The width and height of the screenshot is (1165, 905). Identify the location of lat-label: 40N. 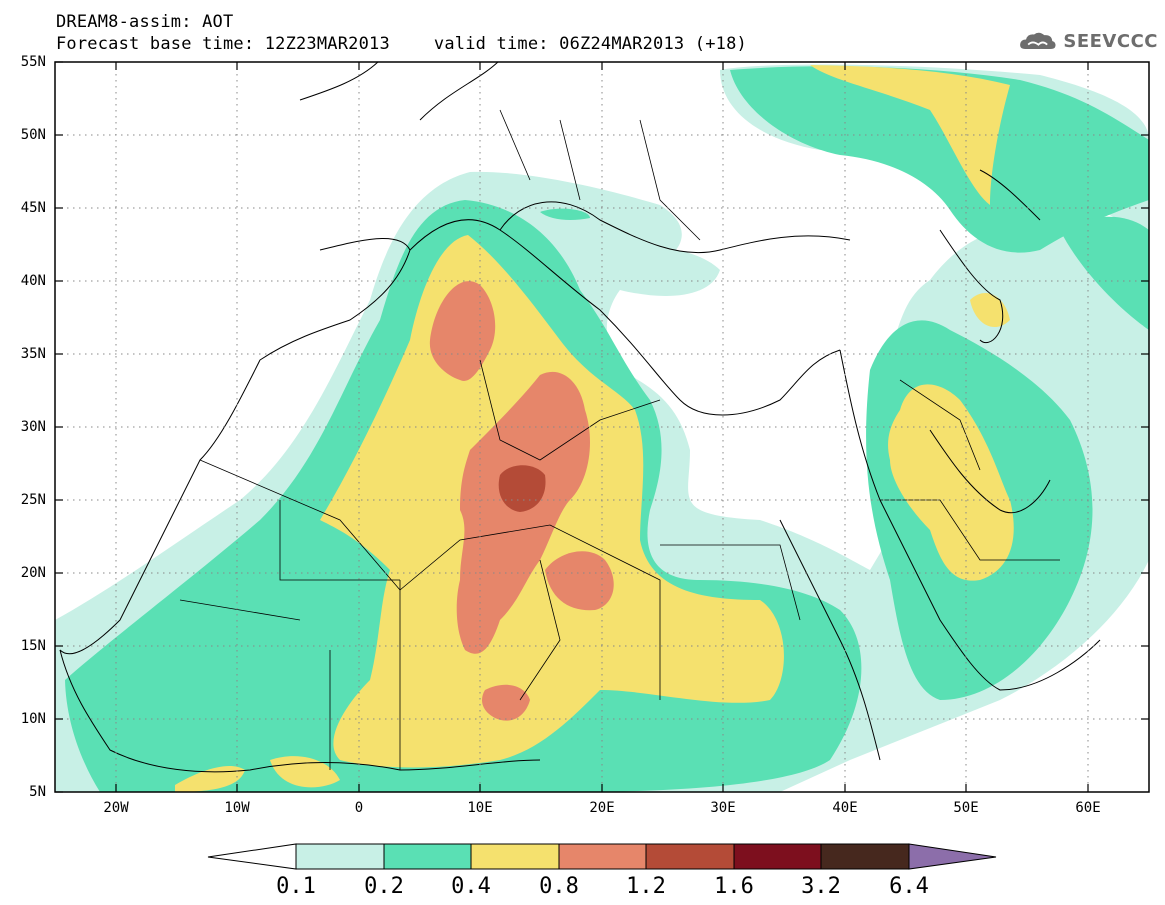
(33, 281).